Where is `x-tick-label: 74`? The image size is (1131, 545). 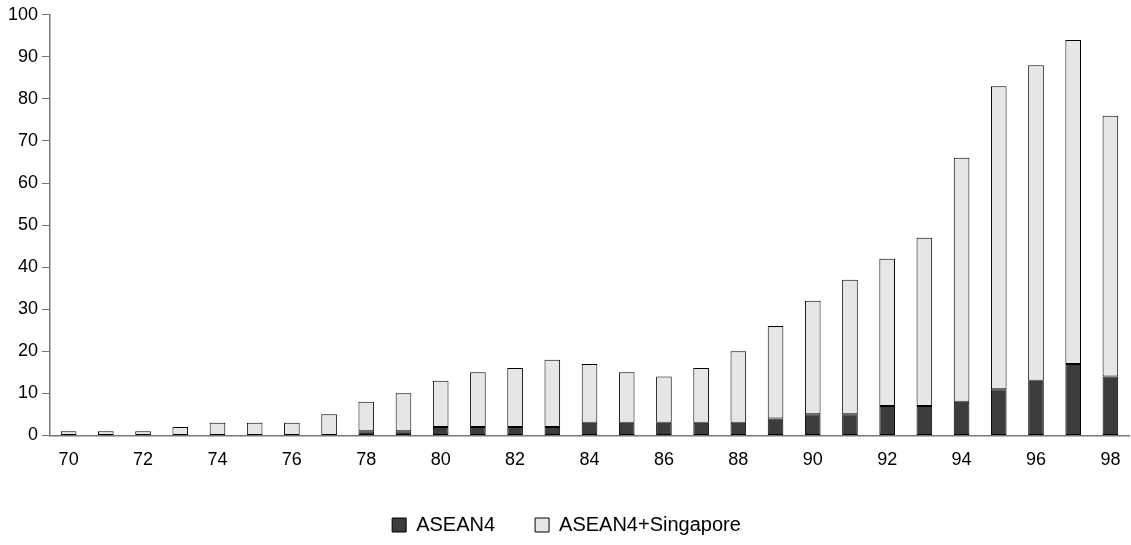 x-tick-label: 74 is located at coordinates (217, 459).